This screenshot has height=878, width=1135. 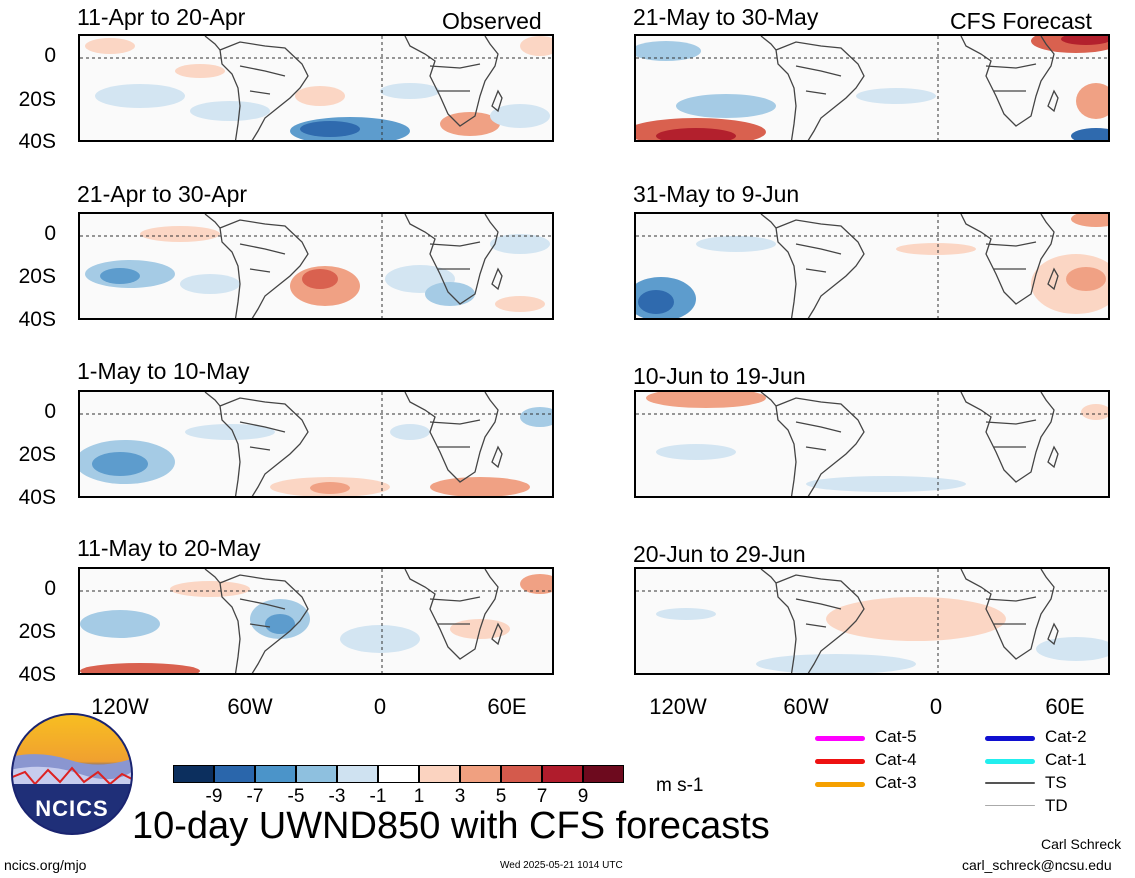 What do you see at coordinates (840, 784) in the screenshot?
I see `legend-swatch-cat3` at bounding box center [840, 784].